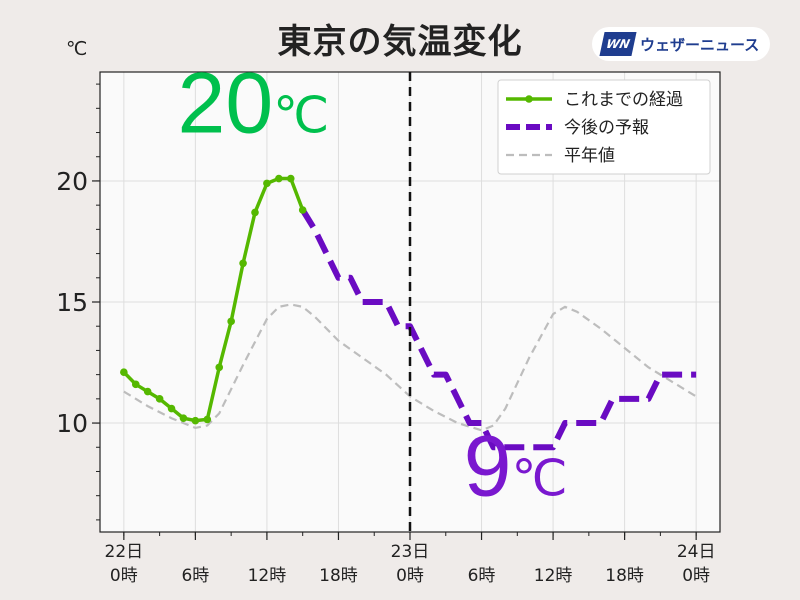 The image size is (800, 600). What do you see at coordinates (72, 181) in the screenshot?
I see `y-tick-label: 20` at bounding box center [72, 181].